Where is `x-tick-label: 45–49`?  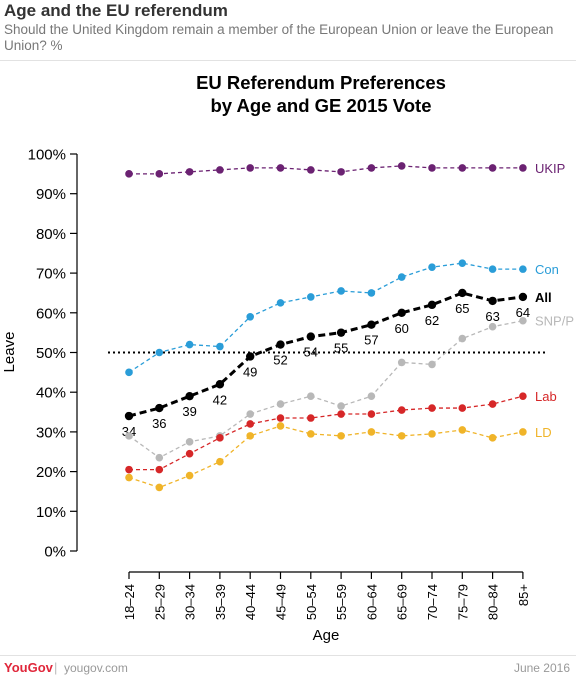 x-tick-label: 45–49 is located at coordinates (281, 602).